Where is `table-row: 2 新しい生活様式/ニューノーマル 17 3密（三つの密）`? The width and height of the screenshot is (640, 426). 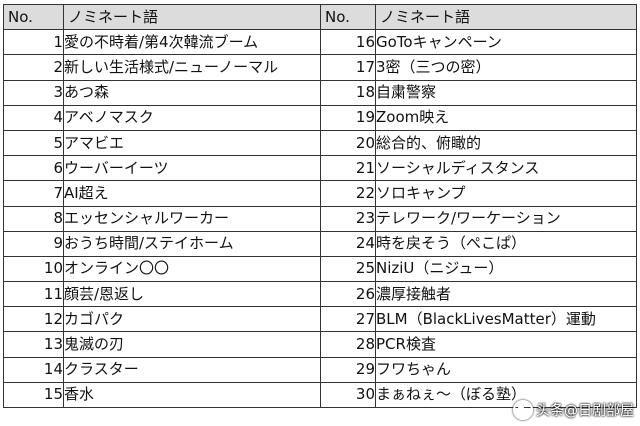 table-row: 2 新しい生活様式/ニューノーマル 17 3密（三つの密） is located at coordinates (320, 67).